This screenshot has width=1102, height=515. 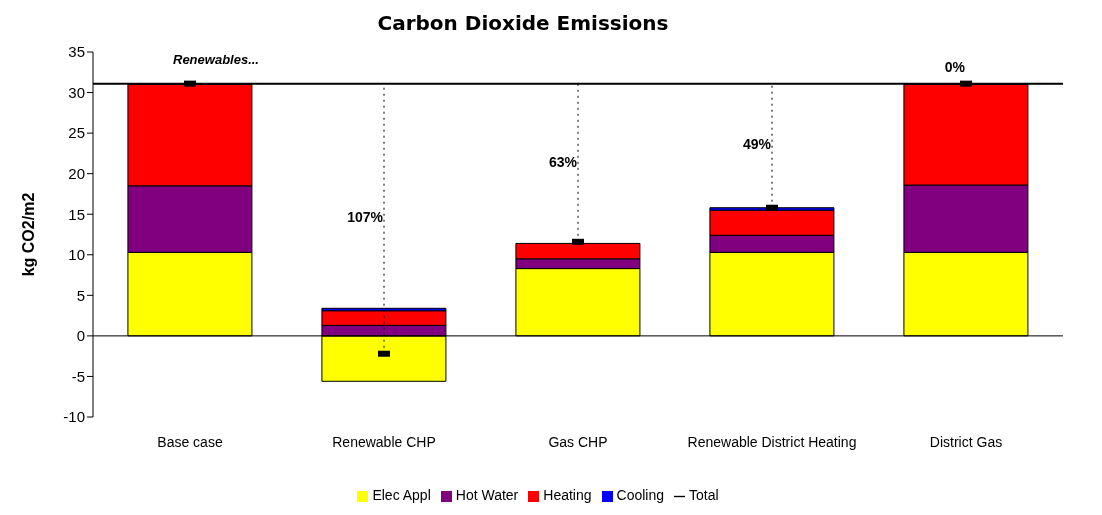 I want to click on y-tick-label: 30, so click(x=76, y=92).